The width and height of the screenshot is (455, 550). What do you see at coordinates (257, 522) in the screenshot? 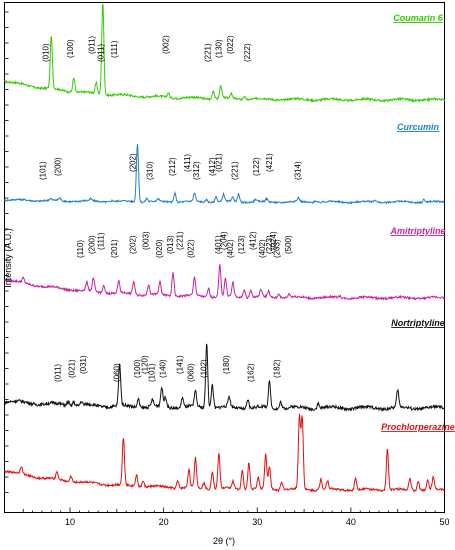
I see `x-tick-label: 30` at bounding box center [257, 522].